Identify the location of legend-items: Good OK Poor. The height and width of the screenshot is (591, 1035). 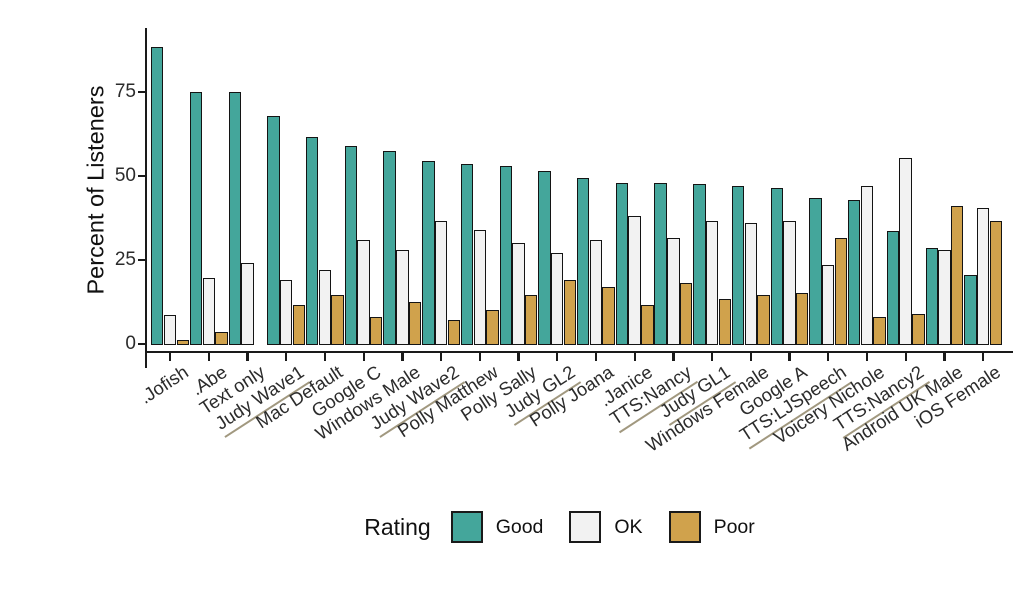
(615, 527).